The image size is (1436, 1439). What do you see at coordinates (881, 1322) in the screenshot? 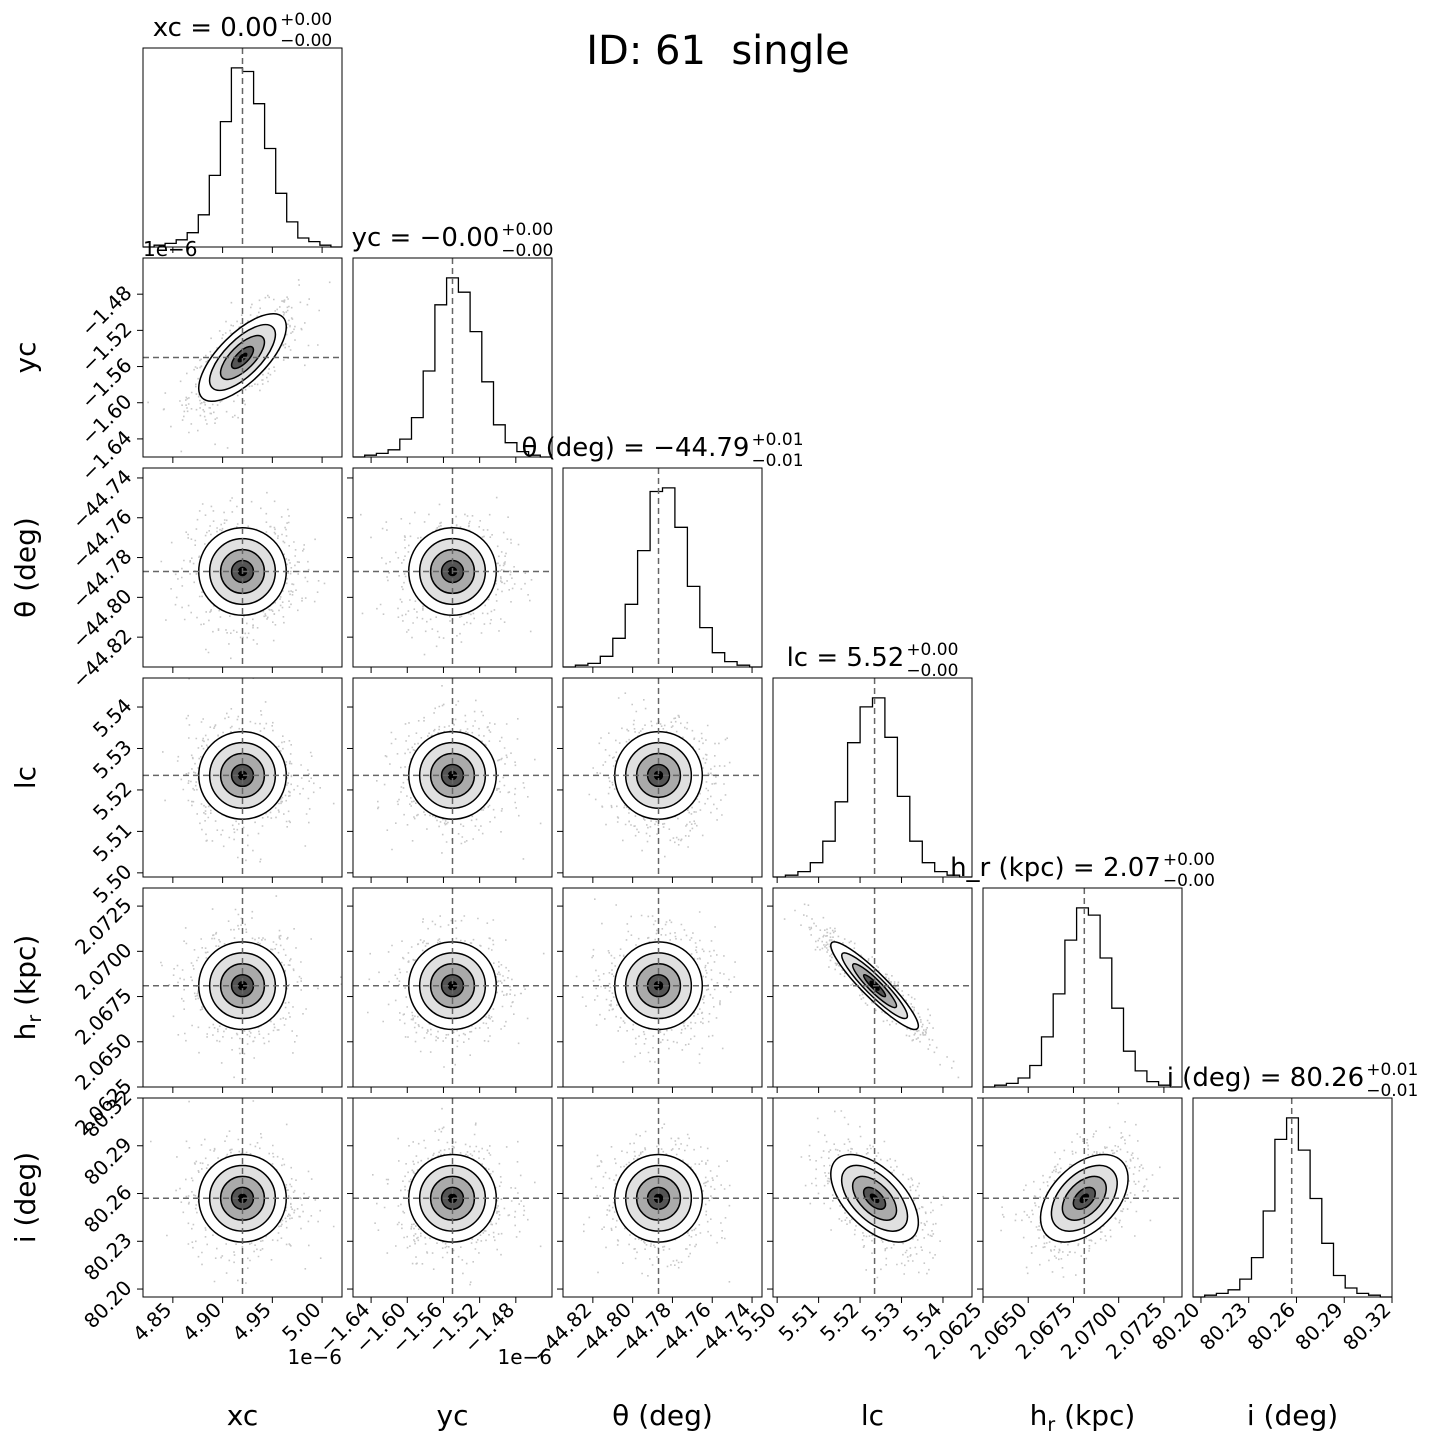
I see `x-tick-label: 5.53` at bounding box center [881, 1322].